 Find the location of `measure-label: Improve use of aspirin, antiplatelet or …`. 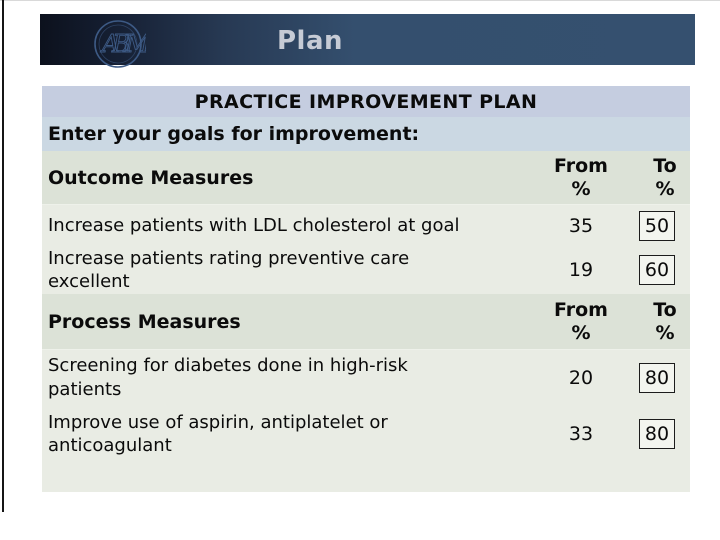

measure-label: Improve use of aspirin, antiplatelet or … is located at coordinates (218, 433).